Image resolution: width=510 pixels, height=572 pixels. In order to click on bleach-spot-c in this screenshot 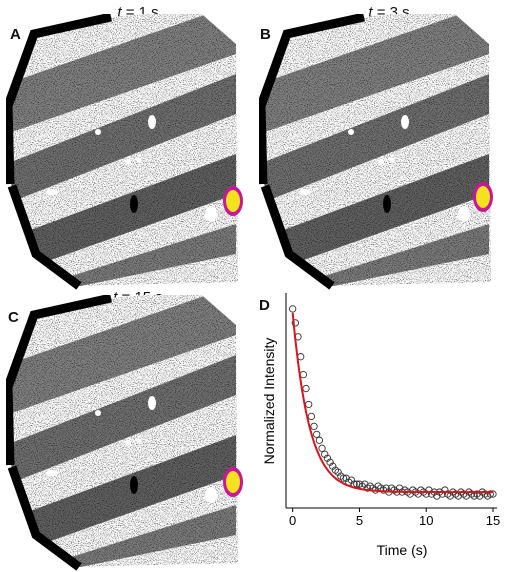, I will do `click(233, 482)`.